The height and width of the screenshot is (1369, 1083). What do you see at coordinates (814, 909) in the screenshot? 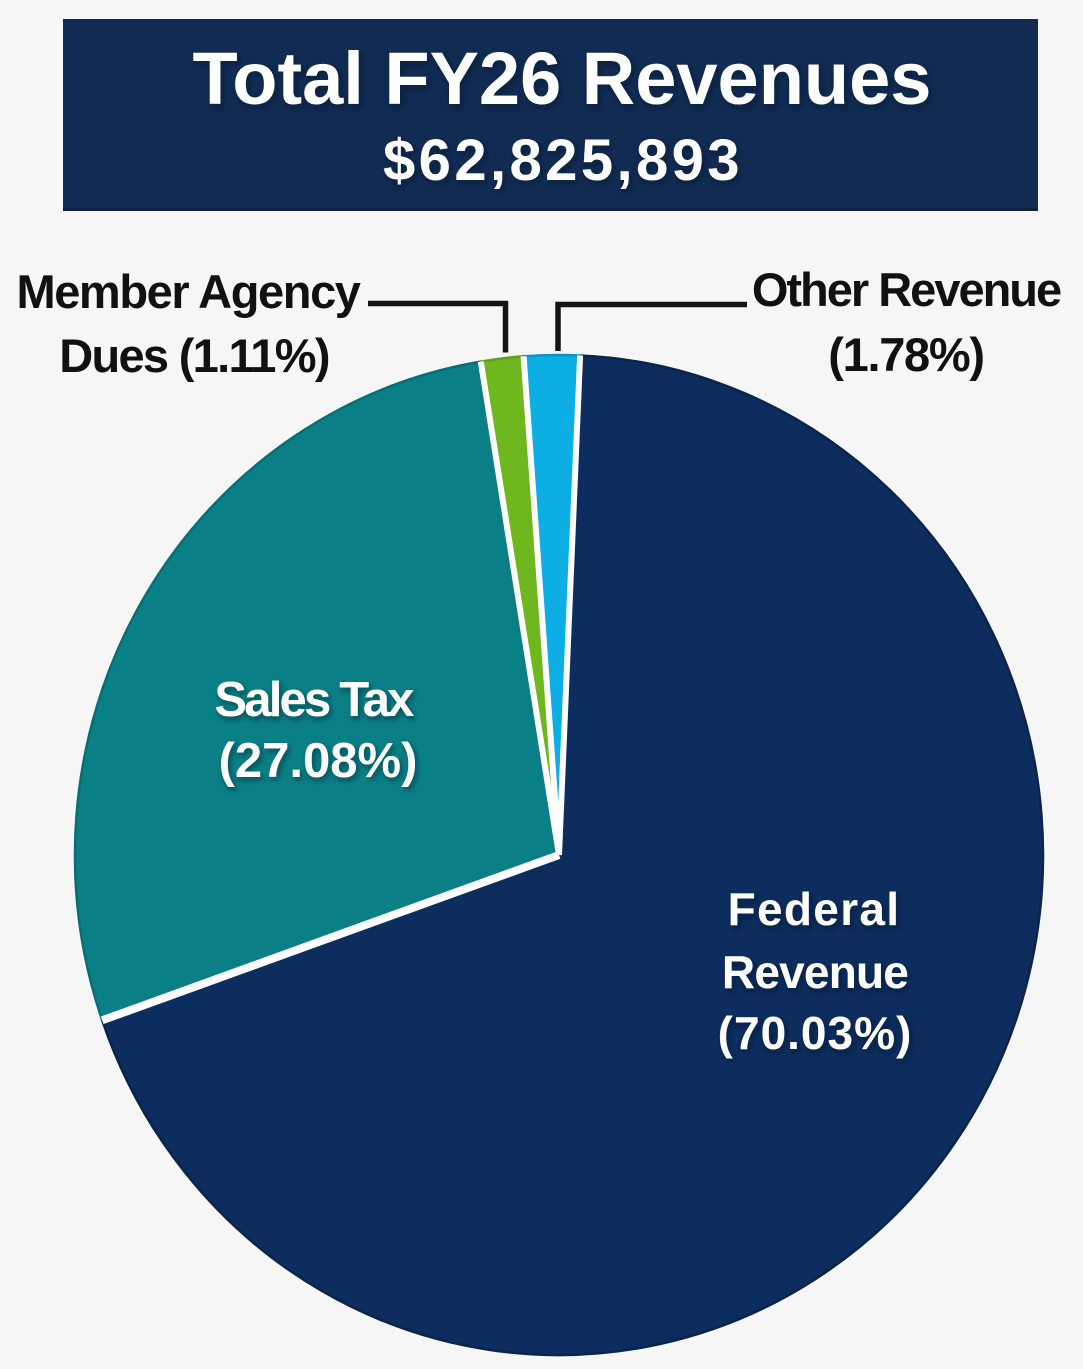
I see `svg-text: Federal` at bounding box center [814, 909].